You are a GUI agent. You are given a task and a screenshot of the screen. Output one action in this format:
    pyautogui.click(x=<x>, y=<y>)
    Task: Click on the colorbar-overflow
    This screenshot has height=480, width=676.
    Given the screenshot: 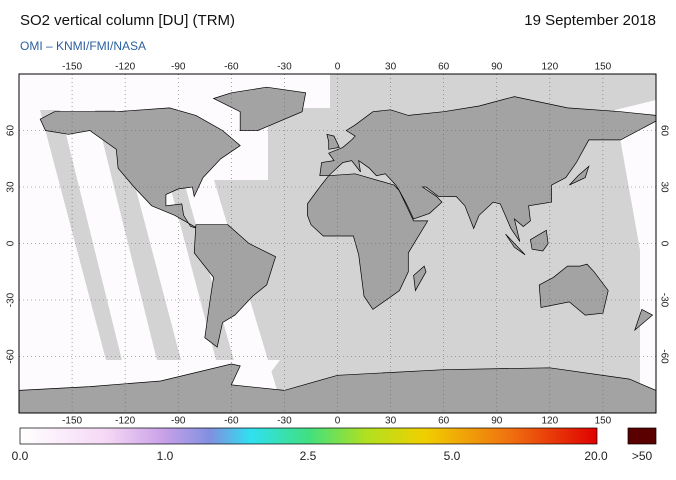 What is the action you would take?
    pyautogui.click(x=642, y=436)
    